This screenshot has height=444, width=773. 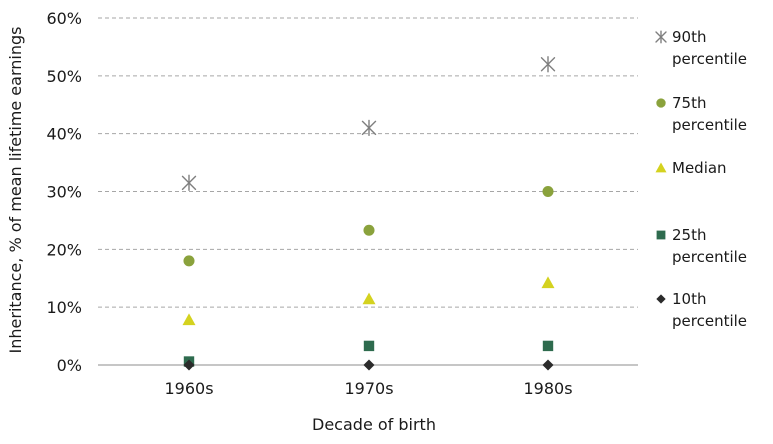 What do you see at coordinates (64, 76) in the screenshot?
I see `y-tick-label: 50%` at bounding box center [64, 76].